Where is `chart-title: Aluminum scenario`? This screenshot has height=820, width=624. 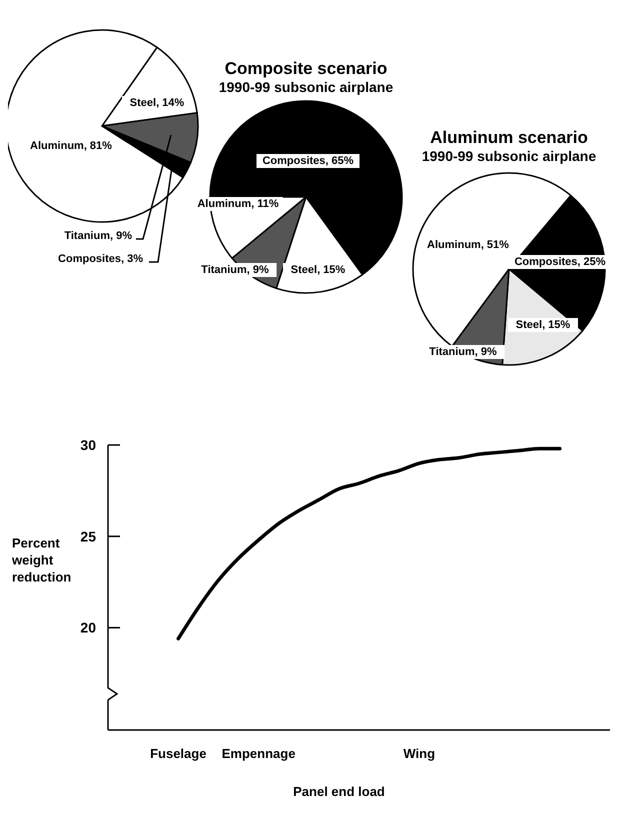
chart-title: Aluminum scenario is located at coordinates (509, 137).